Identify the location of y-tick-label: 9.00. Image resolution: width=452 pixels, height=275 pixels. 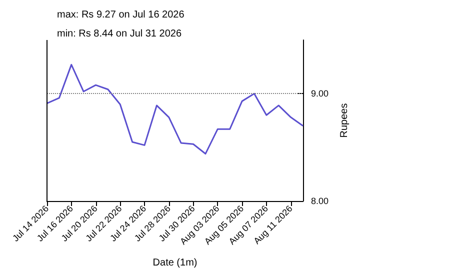
(320, 93).